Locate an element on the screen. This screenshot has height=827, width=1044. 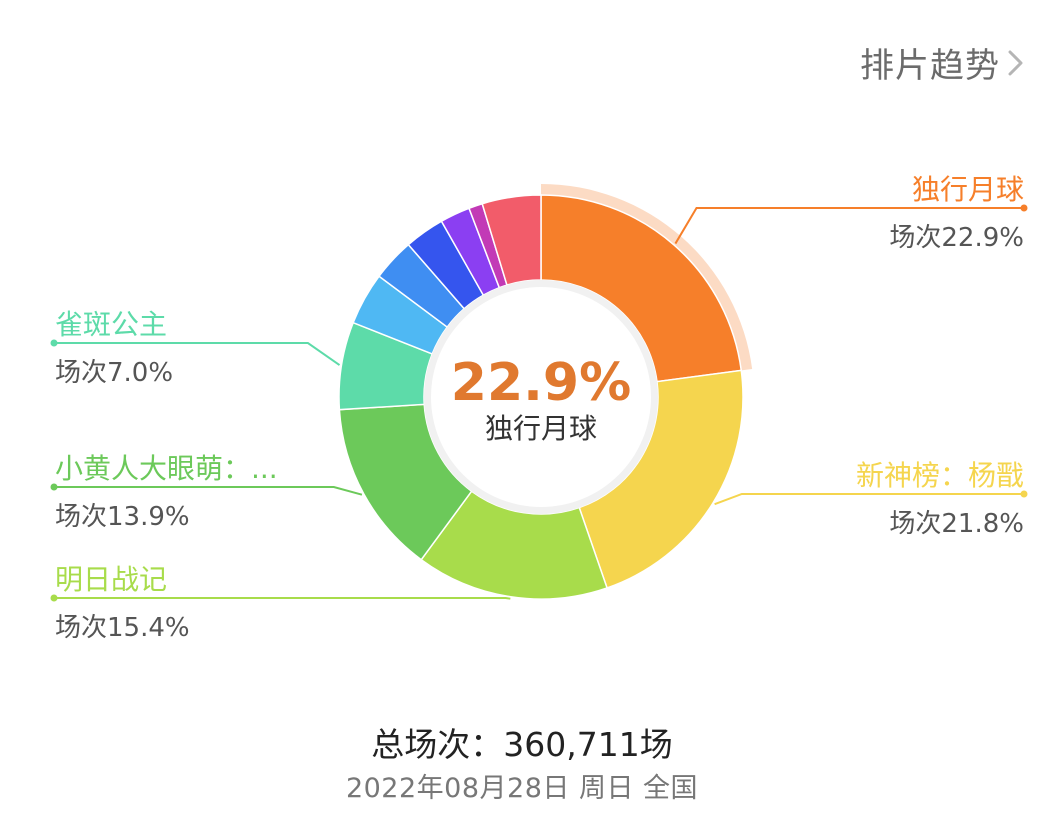
slice-value-label: 场次21.8% is located at coordinates (956, 524).